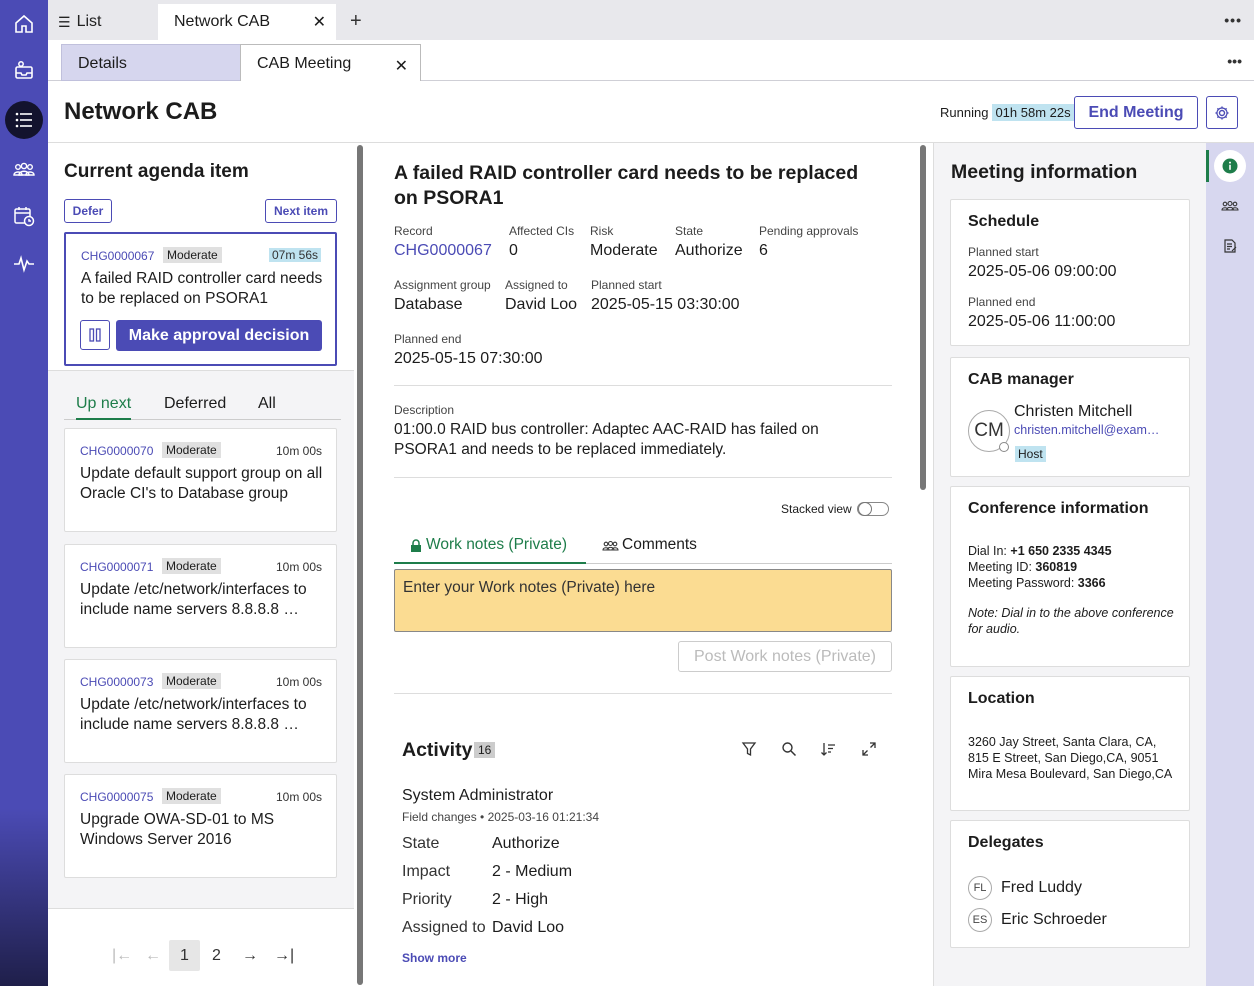 The width and height of the screenshot is (1254, 986). I want to click on dial-in-number: +1 650 2335 4345, so click(1061, 551).